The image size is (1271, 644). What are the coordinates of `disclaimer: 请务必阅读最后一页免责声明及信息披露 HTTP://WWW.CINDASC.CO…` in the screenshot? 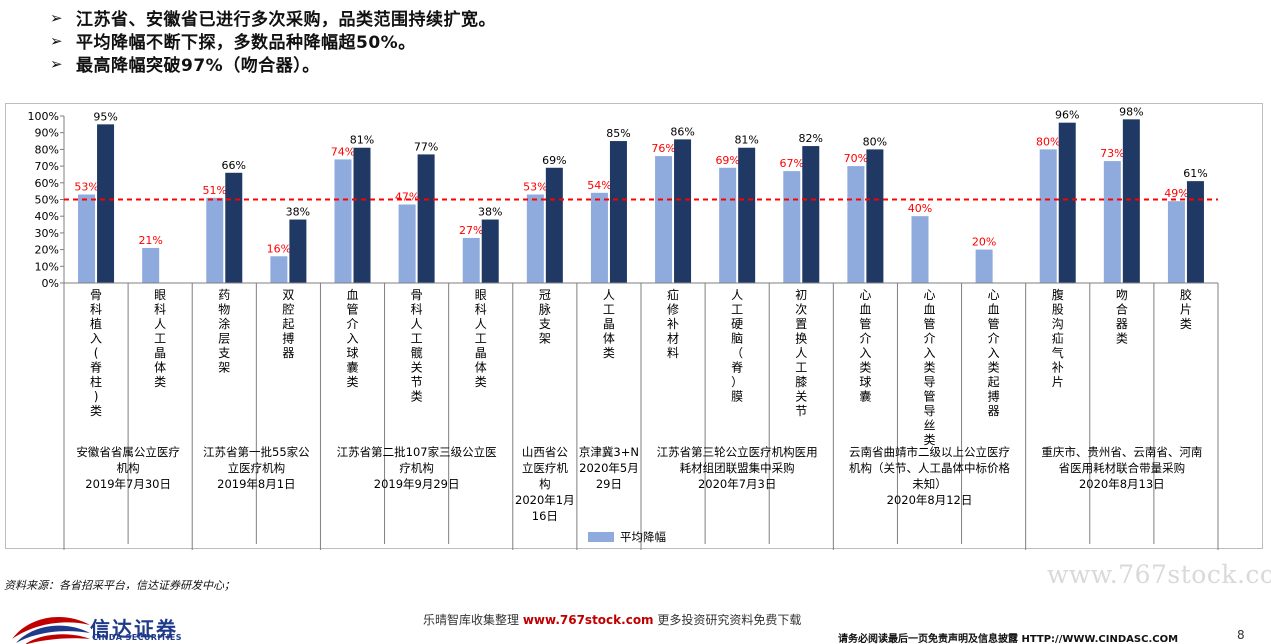 It's located at (1008, 639).